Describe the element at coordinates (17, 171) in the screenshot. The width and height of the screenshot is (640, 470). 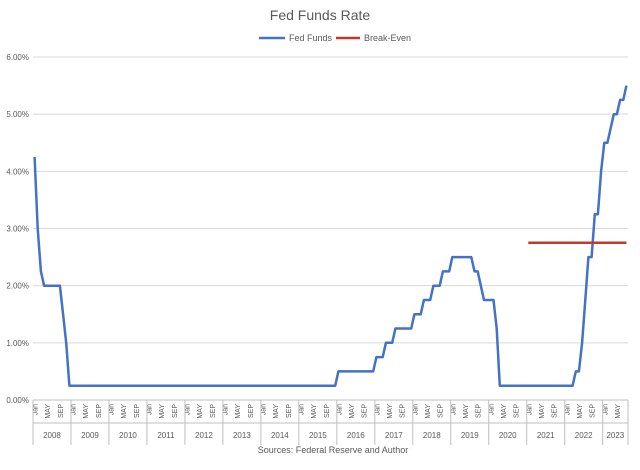
I see `y-tick-label: 4.00%` at that location.